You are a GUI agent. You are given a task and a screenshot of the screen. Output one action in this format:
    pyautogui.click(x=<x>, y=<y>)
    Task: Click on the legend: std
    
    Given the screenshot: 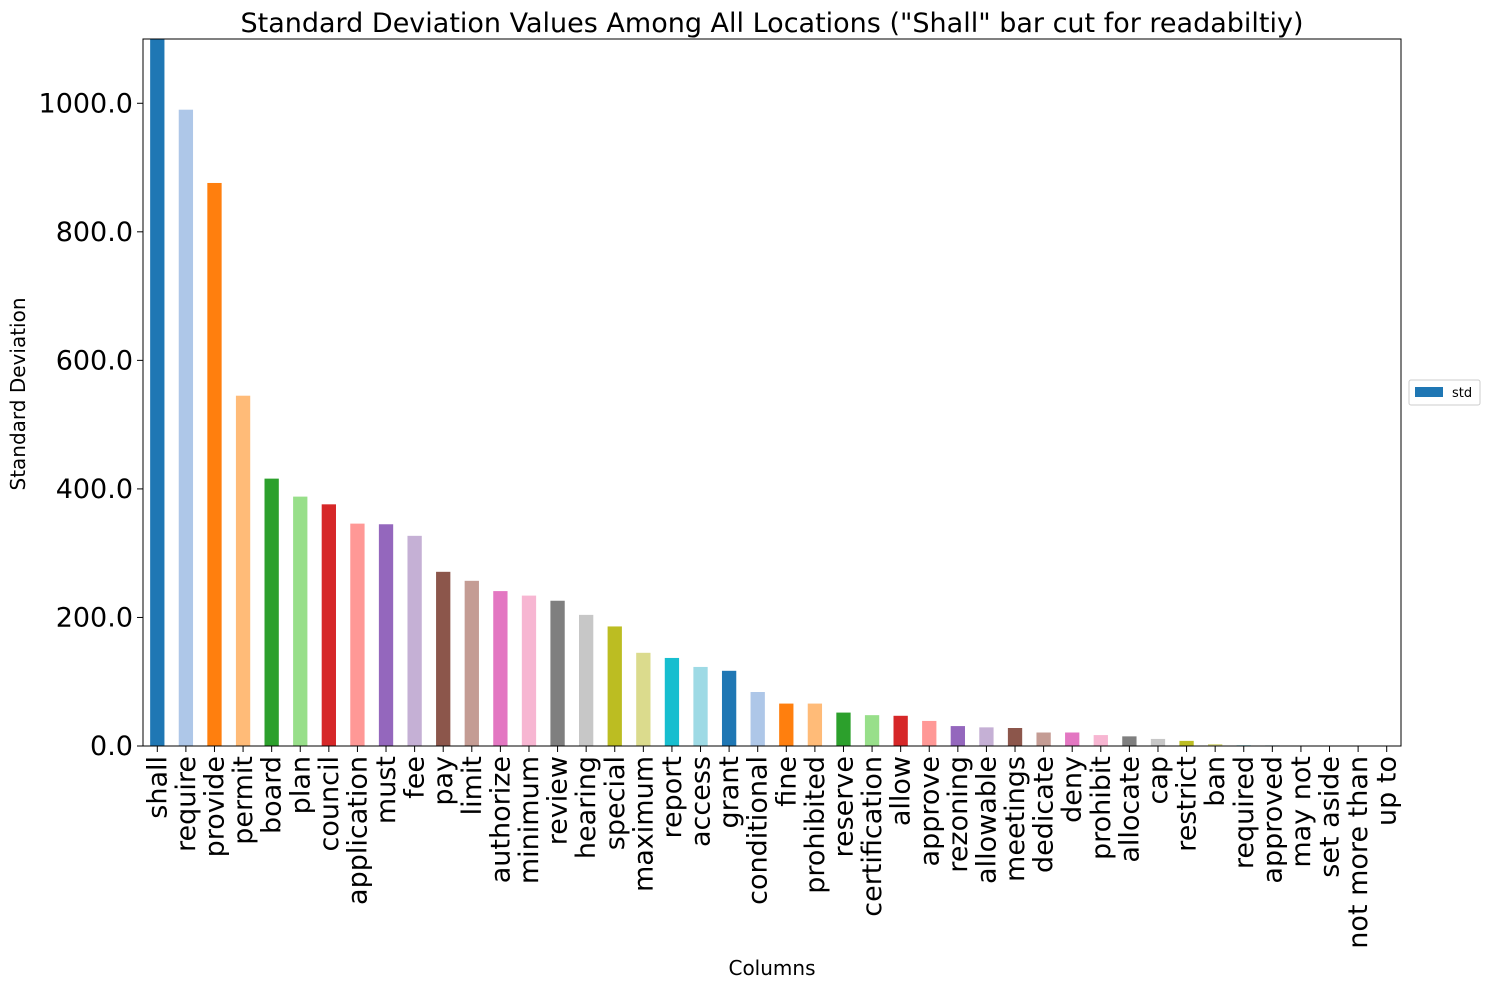 What is the action you would take?
    pyautogui.click(x=1444, y=392)
    